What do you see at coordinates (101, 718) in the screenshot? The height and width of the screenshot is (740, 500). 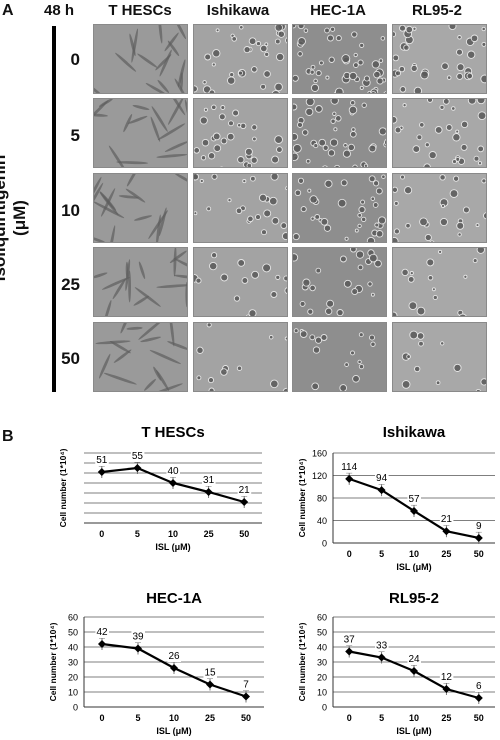 I see `chart2-x-tick: 0` at bounding box center [101, 718].